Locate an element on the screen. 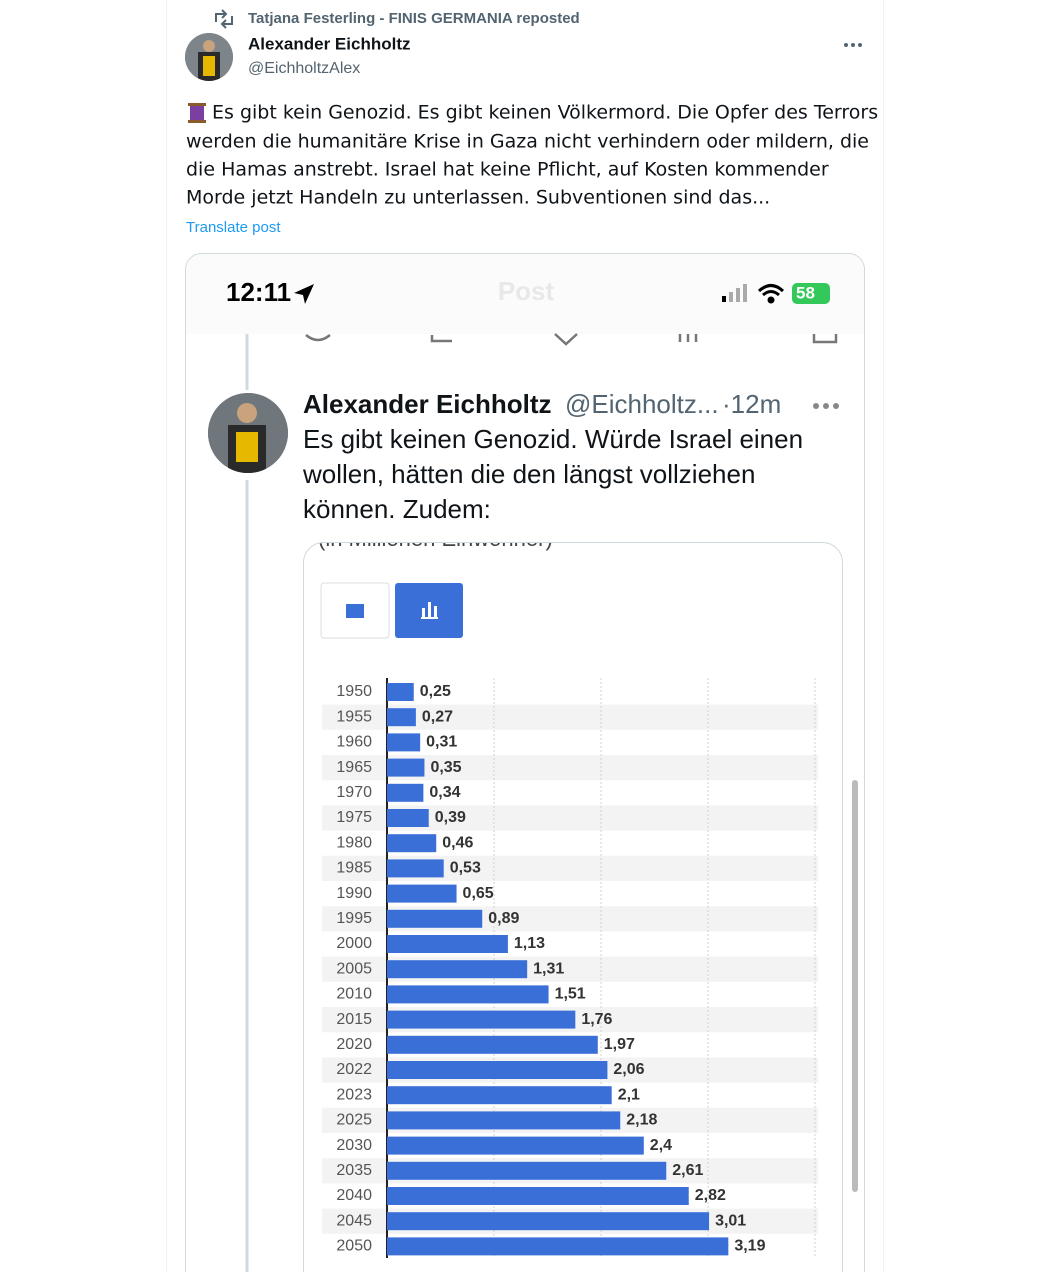  quoted-avatar is located at coordinates (248, 433).